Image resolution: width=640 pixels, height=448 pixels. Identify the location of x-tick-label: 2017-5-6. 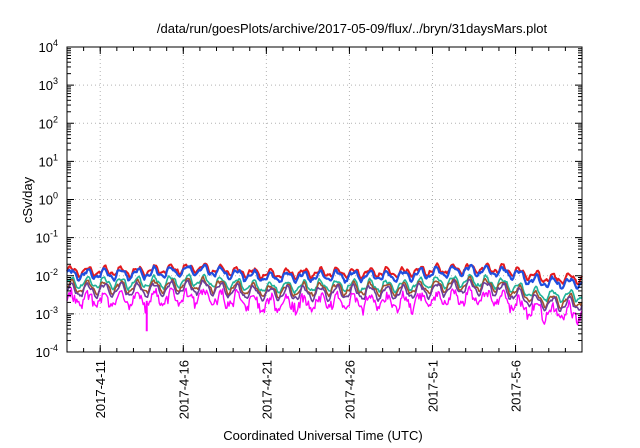
(516, 386).